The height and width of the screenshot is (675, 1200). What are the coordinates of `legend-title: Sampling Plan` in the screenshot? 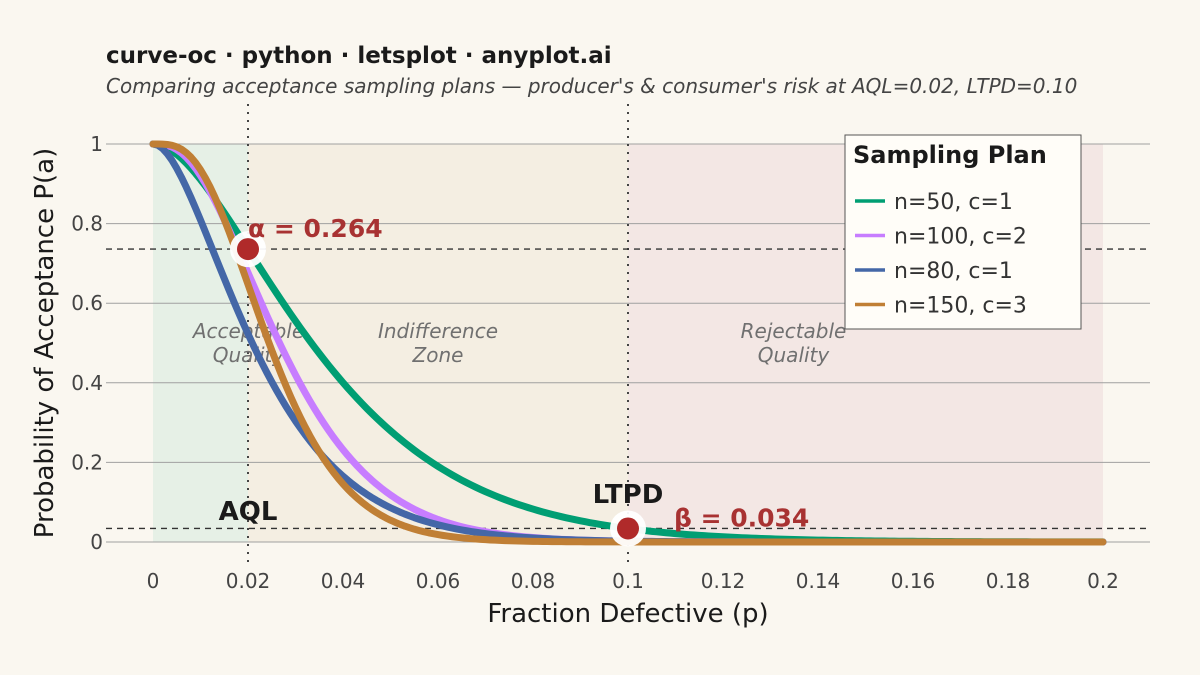 It's located at (950, 155).